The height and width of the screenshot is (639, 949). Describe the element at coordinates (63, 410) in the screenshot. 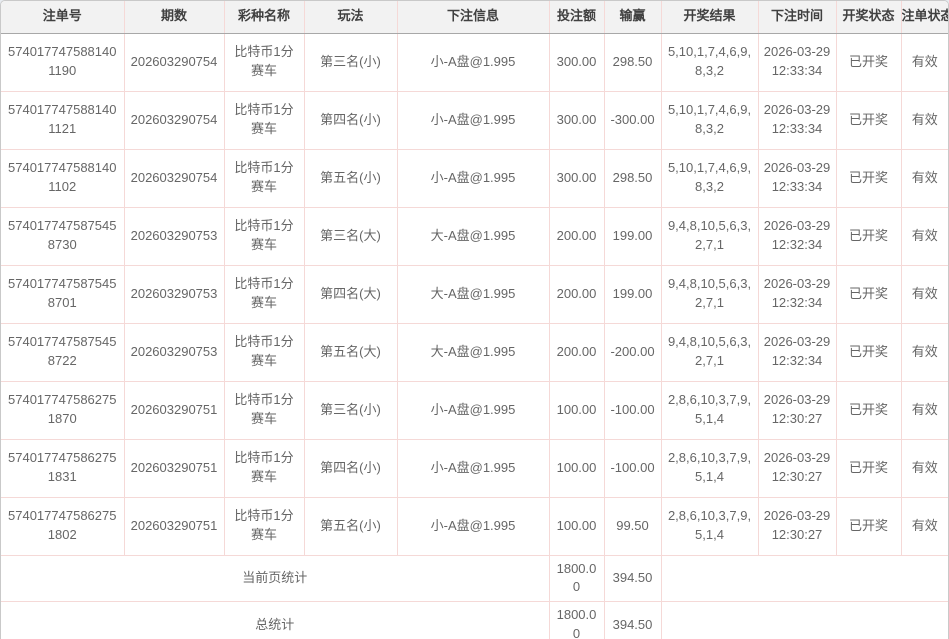

I see `cell-order_id: 5740177475862751870` at that location.